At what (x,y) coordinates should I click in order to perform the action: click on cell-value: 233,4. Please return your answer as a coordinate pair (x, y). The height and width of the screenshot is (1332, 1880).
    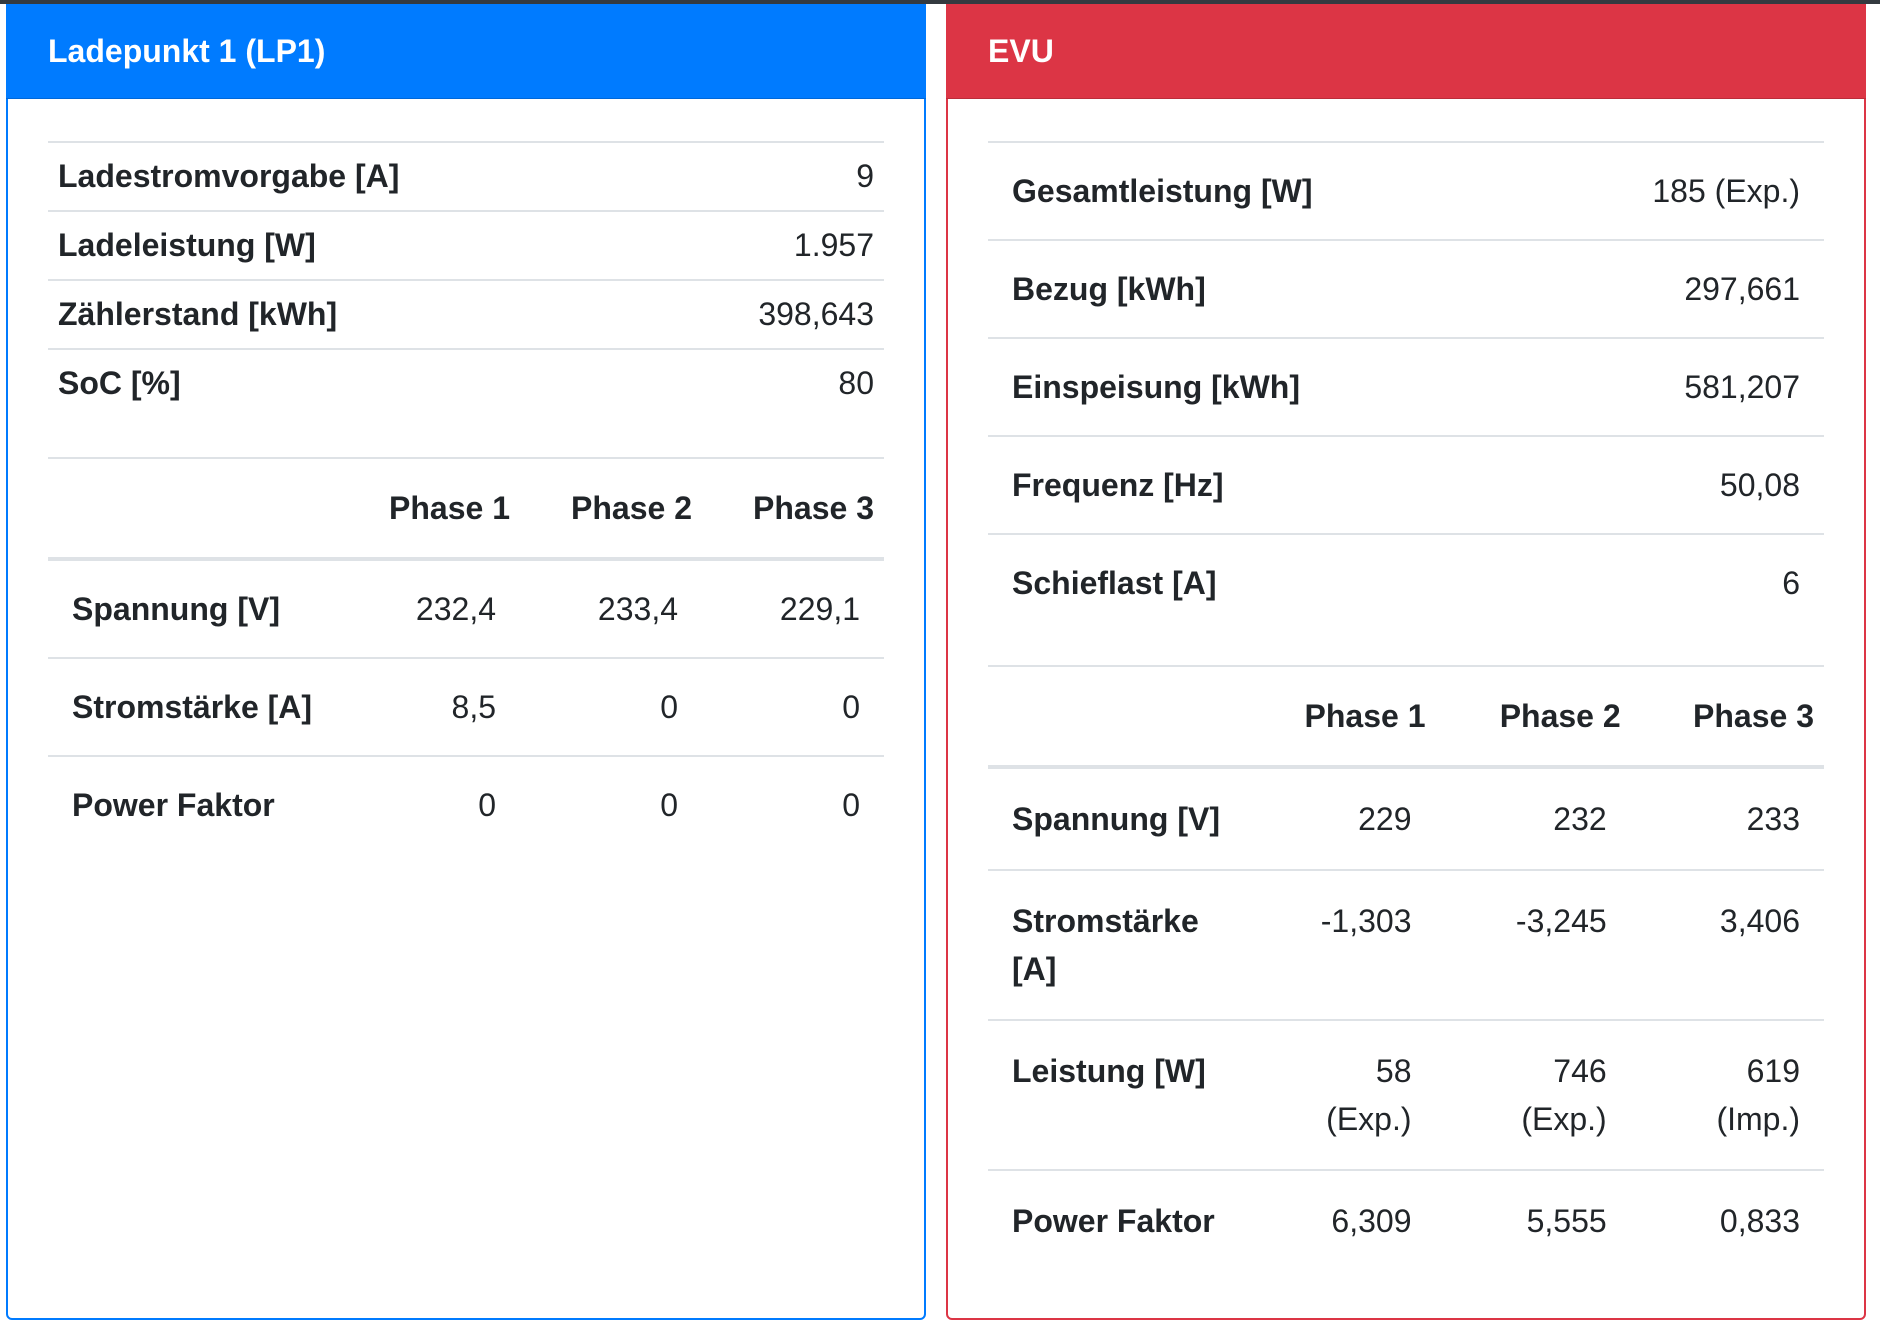
    Looking at the image, I should click on (611, 608).